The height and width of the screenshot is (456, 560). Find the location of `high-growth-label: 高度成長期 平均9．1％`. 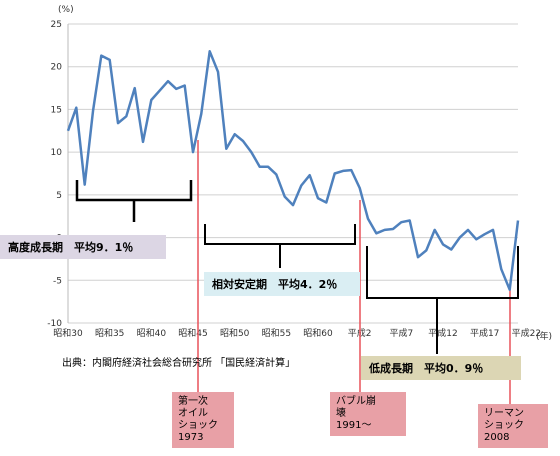

high-growth-label: 高度成長期 平均9．1％ is located at coordinates (83, 247).